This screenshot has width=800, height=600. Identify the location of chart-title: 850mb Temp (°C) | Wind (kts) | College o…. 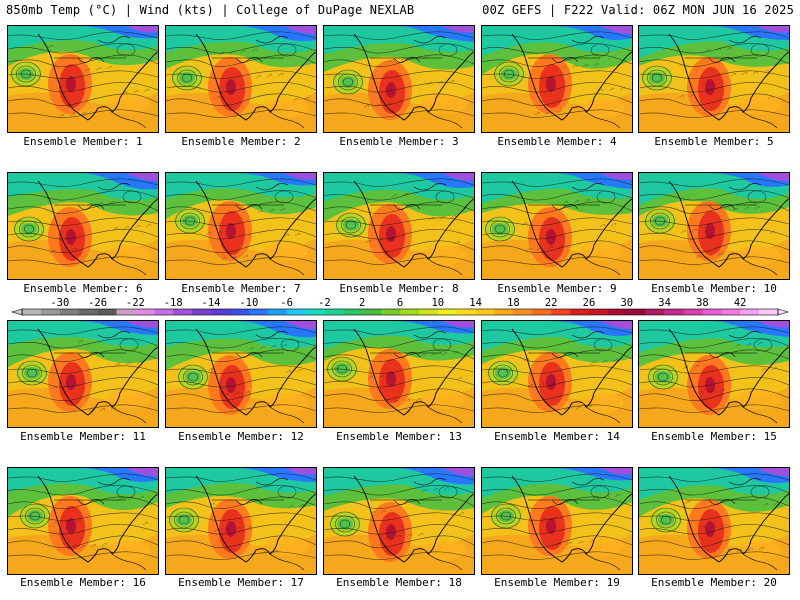
(210, 10).